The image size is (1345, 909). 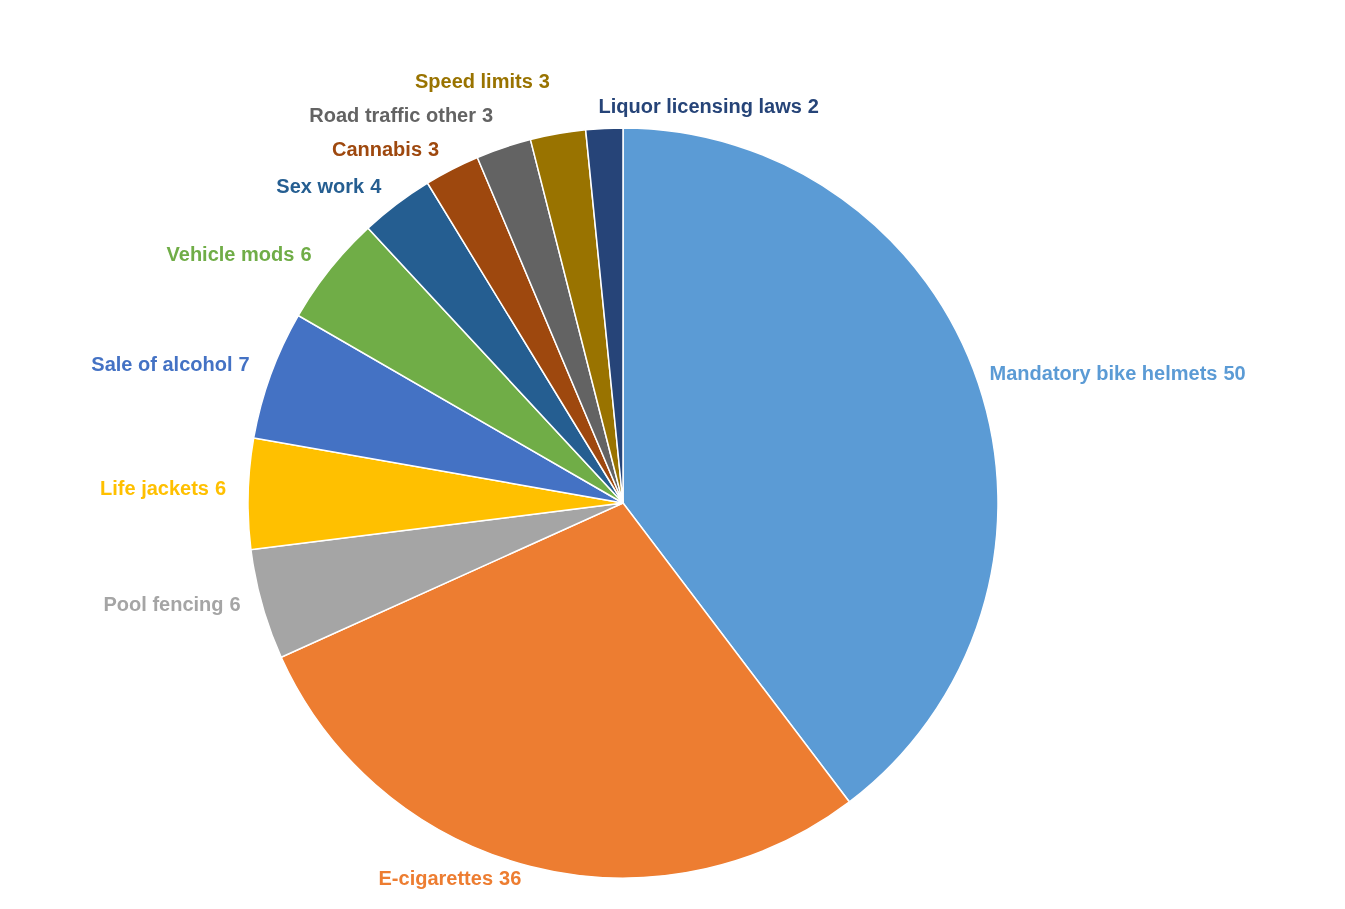 What do you see at coordinates (163, 604) in the screenshot?
I see `slice-label: Pool fencing` at bounding box center [163, 604].